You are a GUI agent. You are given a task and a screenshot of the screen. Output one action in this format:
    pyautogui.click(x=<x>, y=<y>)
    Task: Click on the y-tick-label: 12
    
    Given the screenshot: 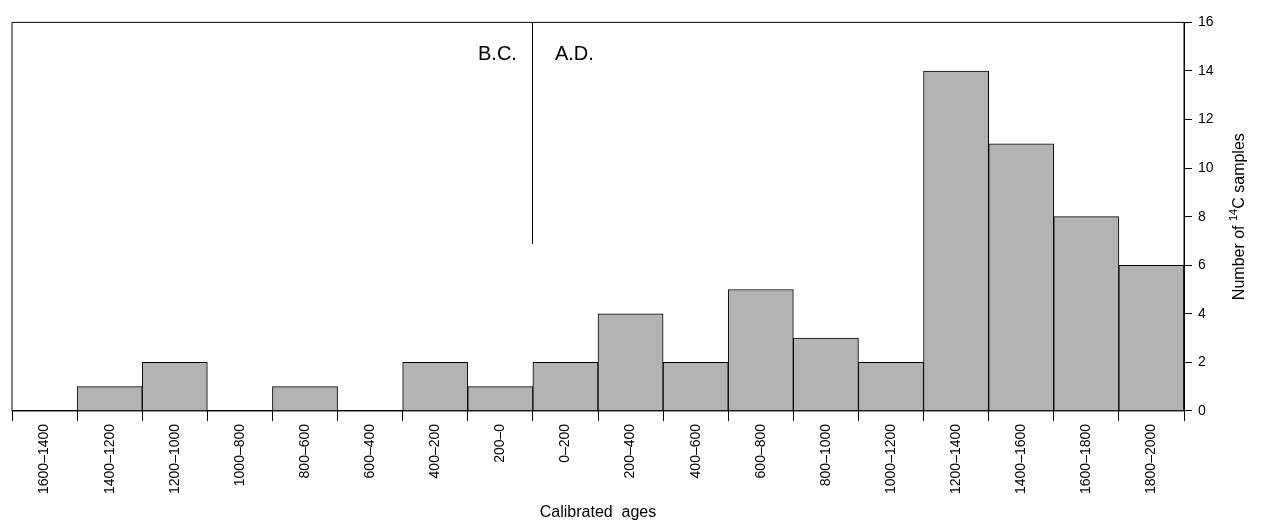 What is the action you would take?
    pyautogui.click(x=1206, y=118)
    